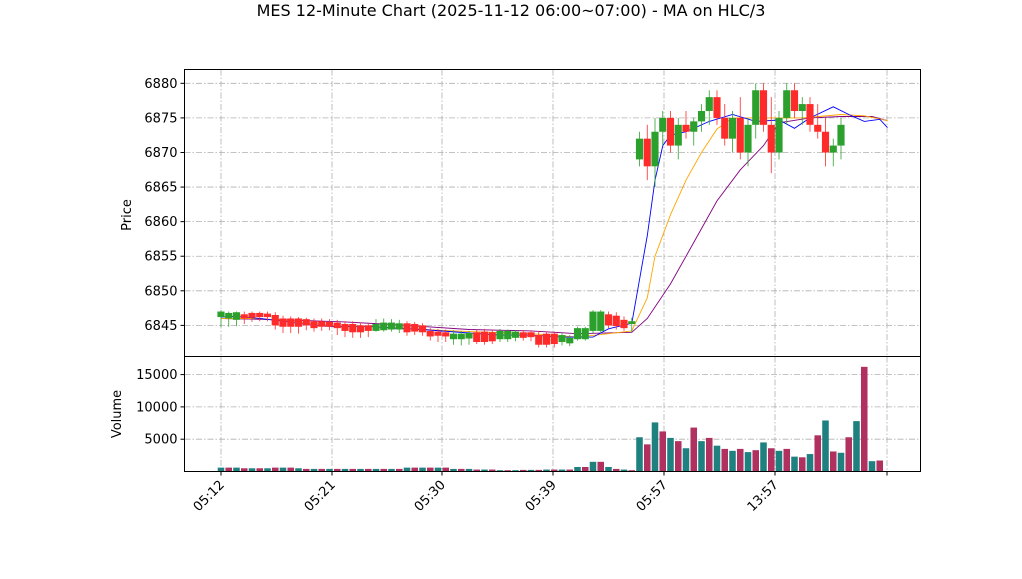 The height and width of the screenshot is (579, 1022). Describe the element at coordinates (550, 419) in the screenshot. I see `volume-bars` at that location.